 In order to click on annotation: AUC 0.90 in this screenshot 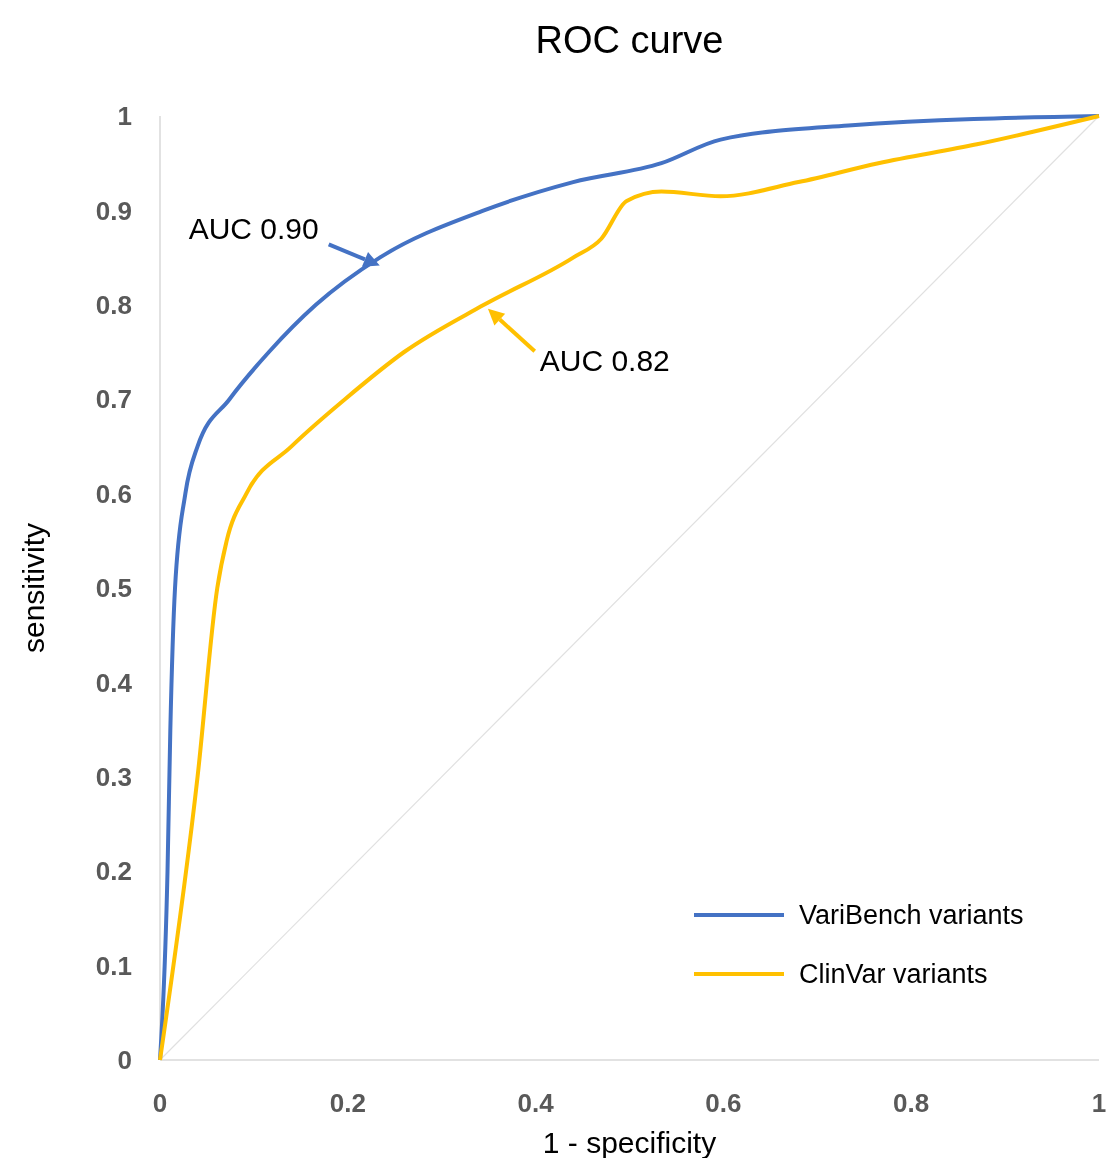, I will do `click(253, 229)`.